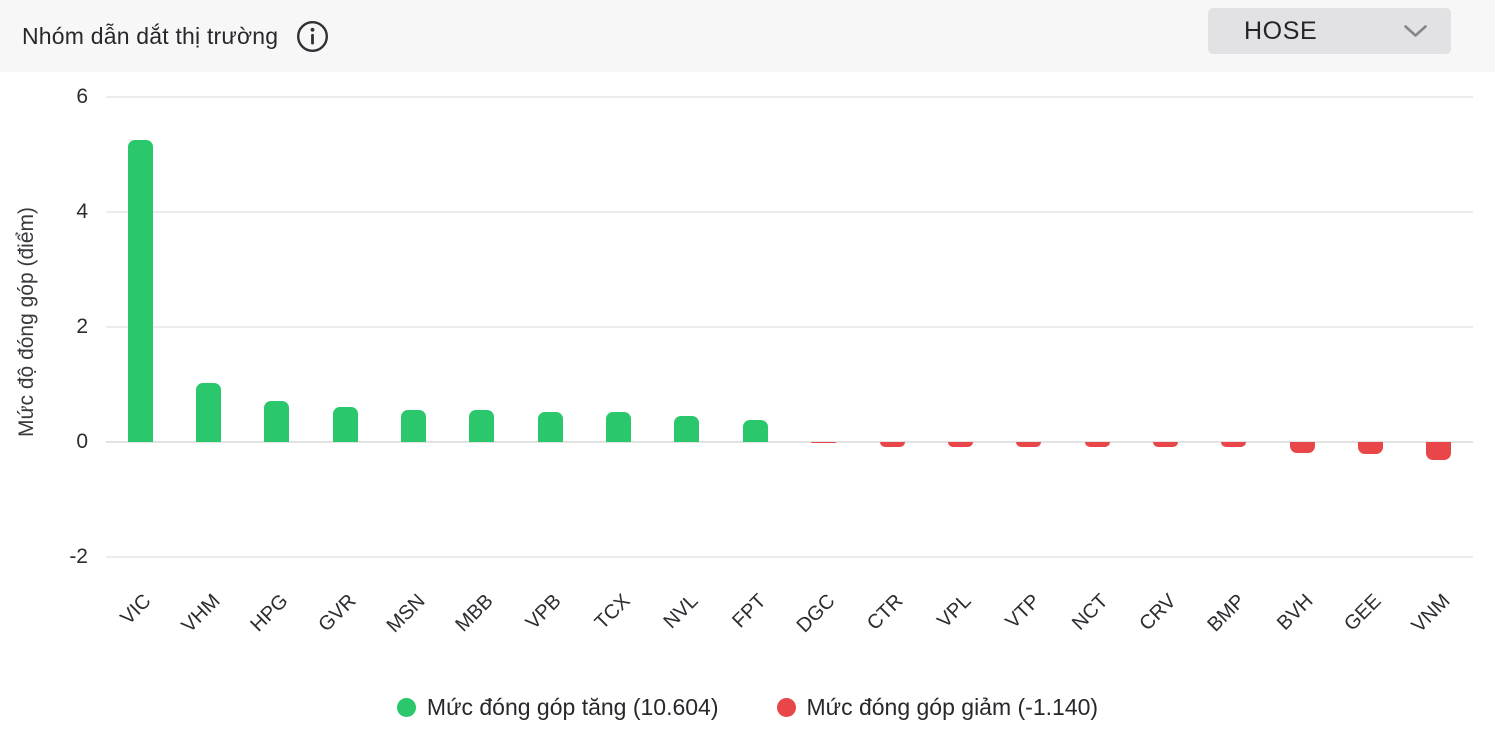  I want to click on legend-item-increase: Mức đóng góp tăng (10.604), so click(557, 707).